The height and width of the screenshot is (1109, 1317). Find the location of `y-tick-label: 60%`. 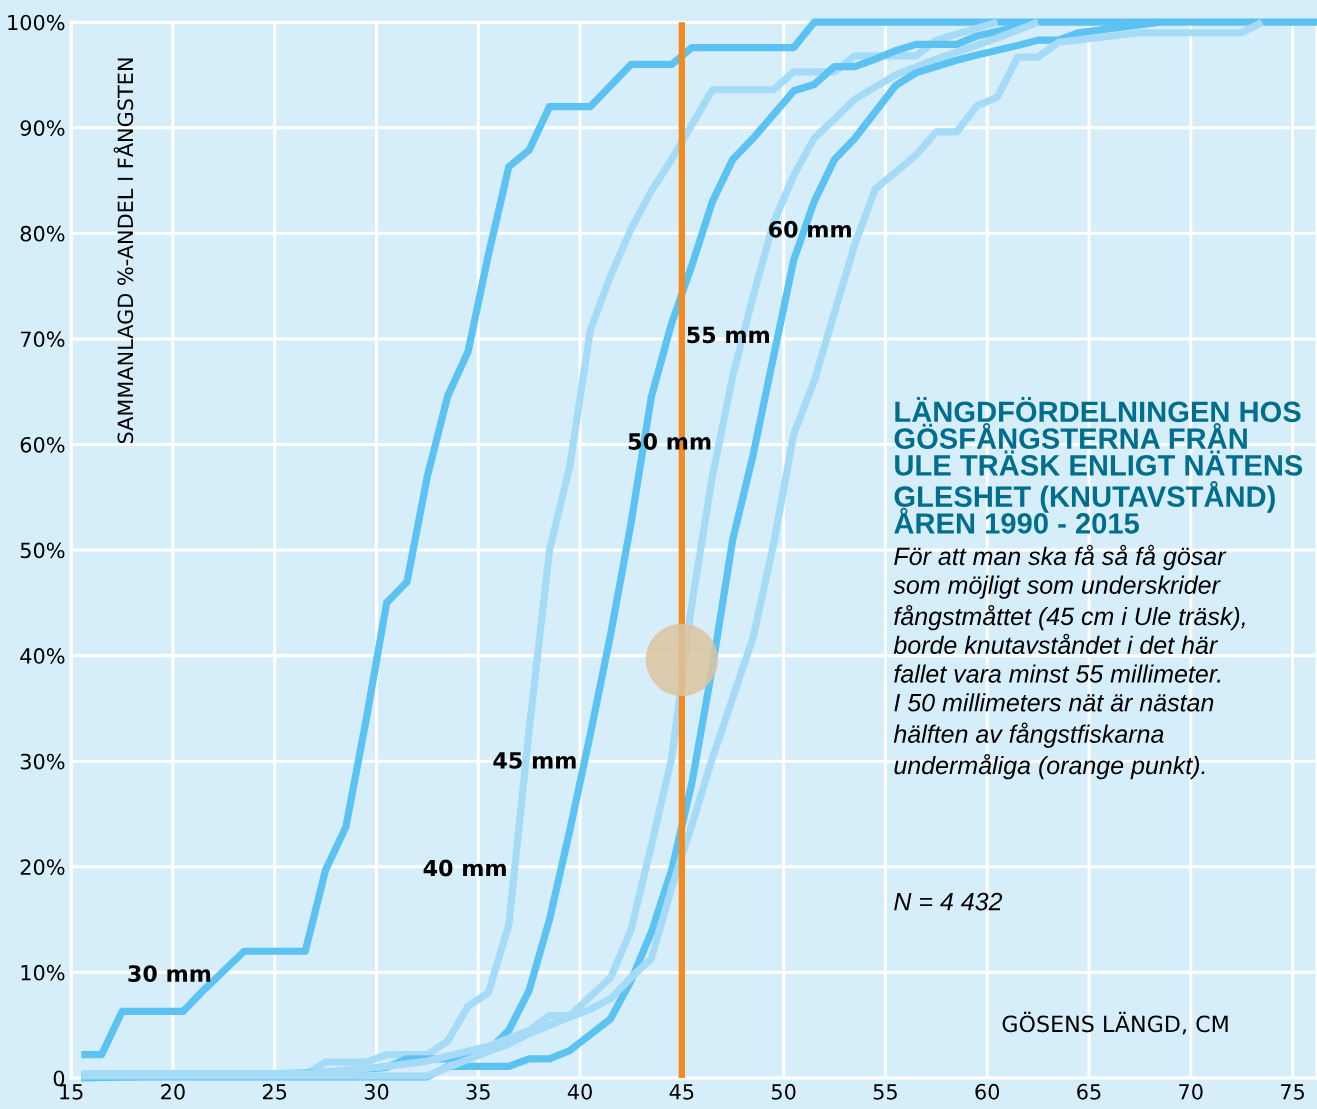

y-tick-label: 60% is located at coordinates (42, 444).